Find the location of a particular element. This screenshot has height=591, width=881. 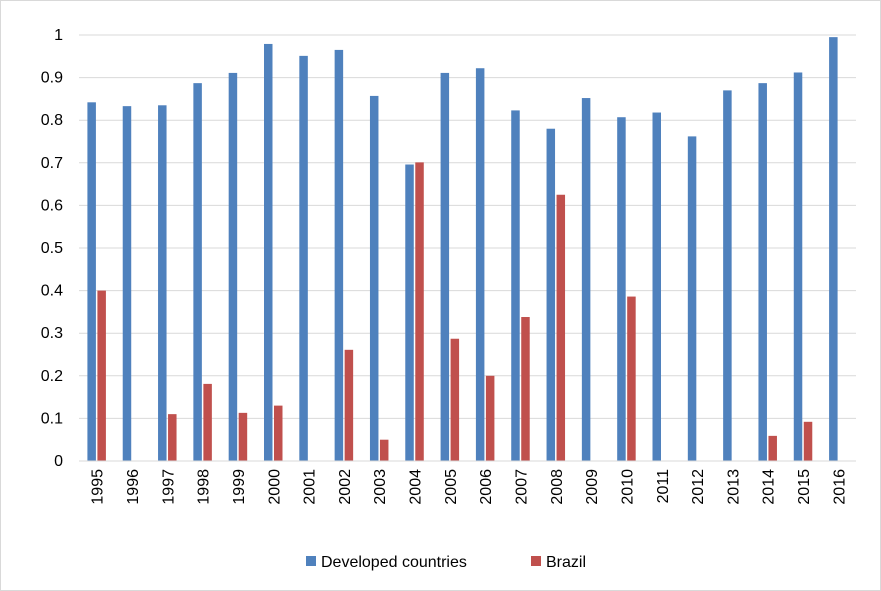

y-tick-label: 0 is located at coordinates (58, 461).